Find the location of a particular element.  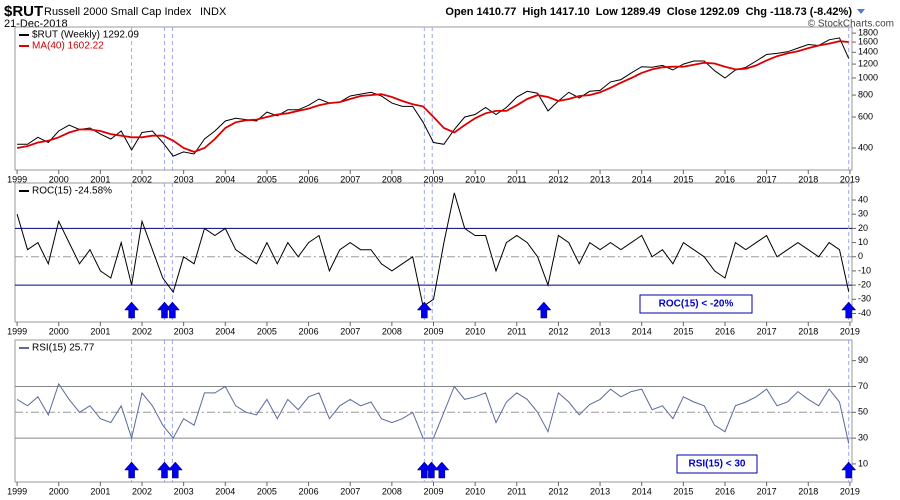

x-tick-label: 2001 is located at coordinates (100, 331).